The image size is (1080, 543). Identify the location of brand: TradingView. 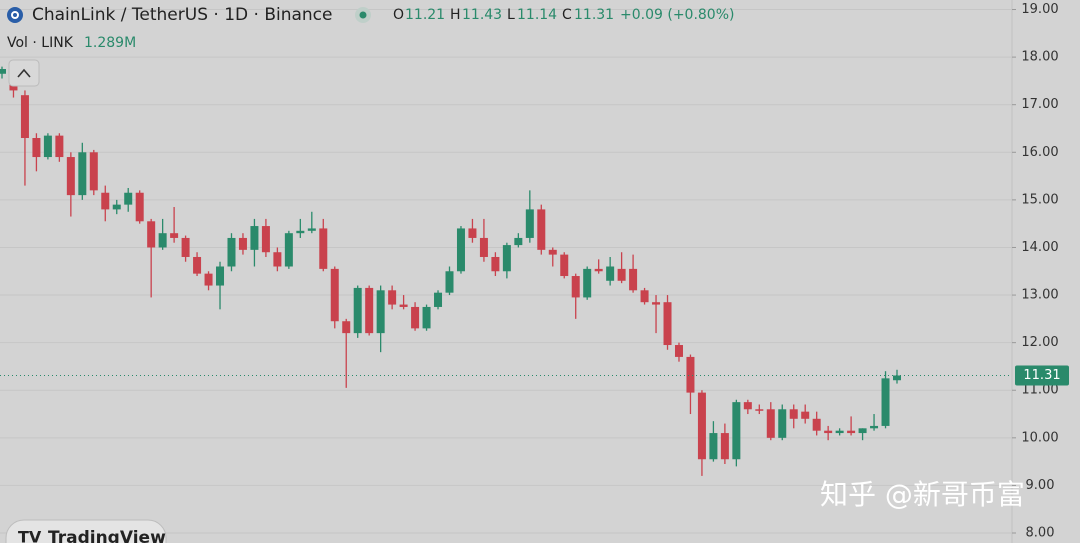
(107, 535).